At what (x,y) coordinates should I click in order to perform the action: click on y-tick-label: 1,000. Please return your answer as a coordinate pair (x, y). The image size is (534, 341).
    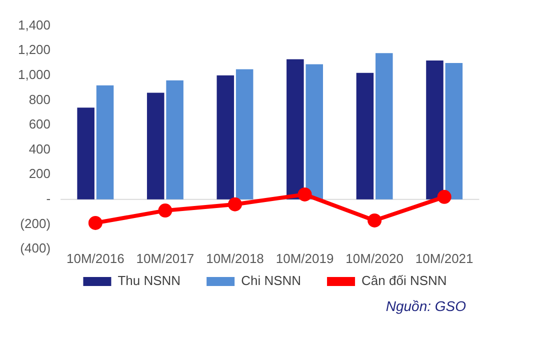
    Looking at the image, I should click on (34, 74).